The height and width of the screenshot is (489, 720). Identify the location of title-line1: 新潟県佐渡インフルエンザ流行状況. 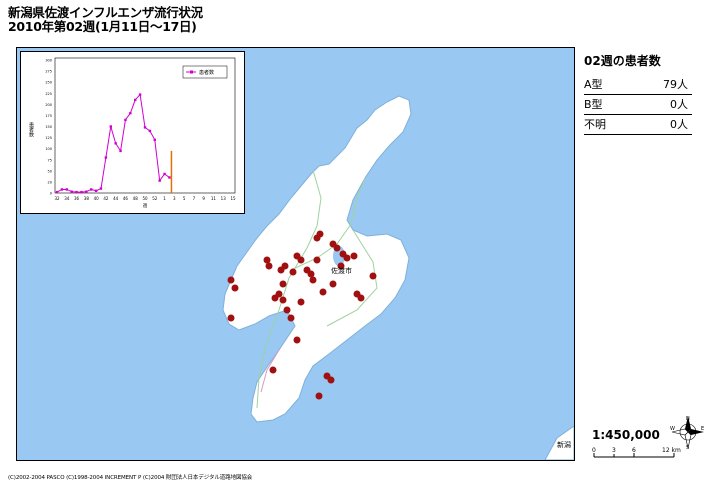
(105, 12).